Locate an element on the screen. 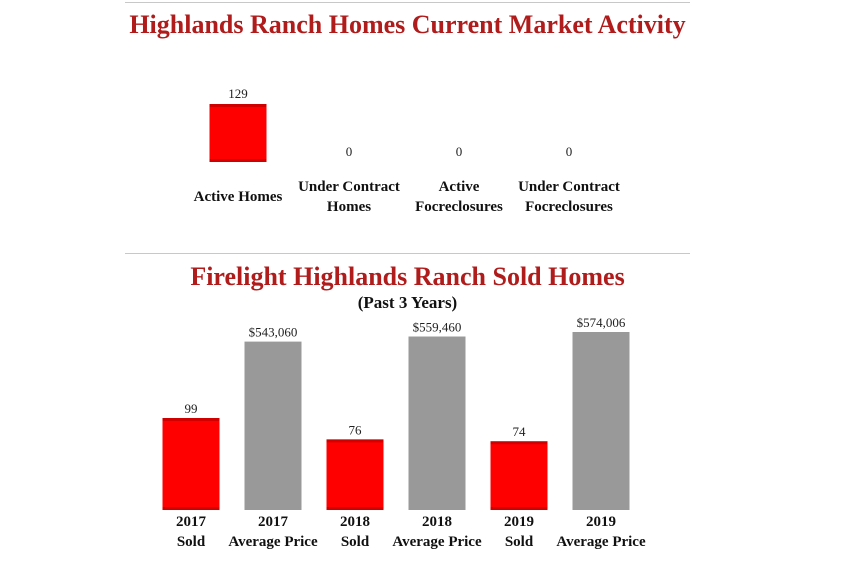  category-label-5-1: 2019 is located at coordinates (519, 522).